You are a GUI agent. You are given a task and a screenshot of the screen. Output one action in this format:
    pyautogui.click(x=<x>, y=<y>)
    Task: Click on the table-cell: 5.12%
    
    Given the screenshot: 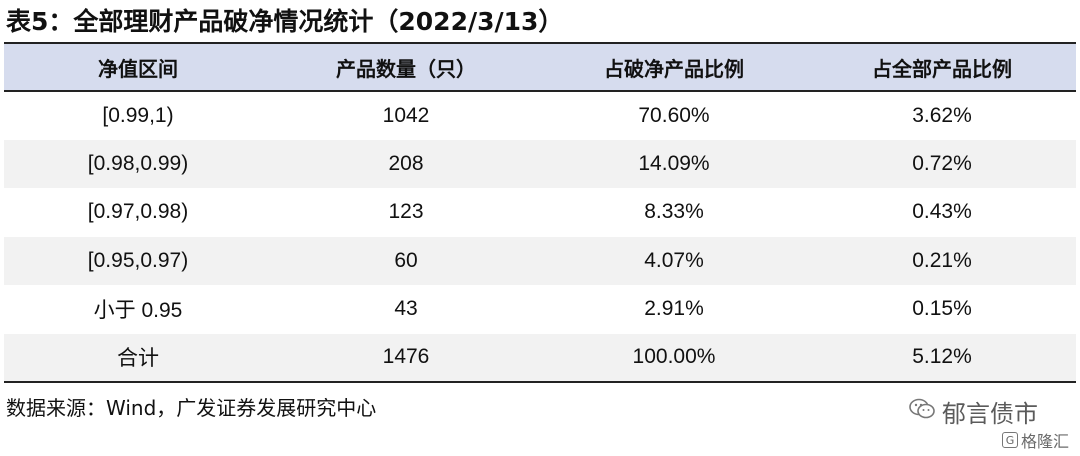 What is the action you would take?
    pyautogui.click(x=942, y=358)
    